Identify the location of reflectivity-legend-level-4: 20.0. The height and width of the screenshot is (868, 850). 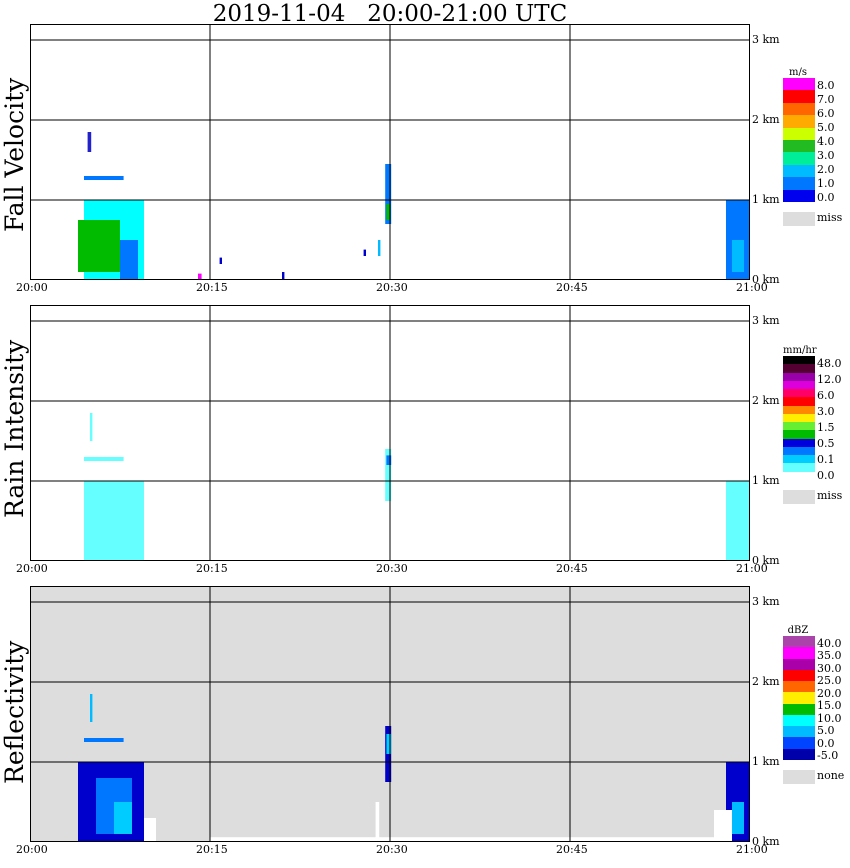
(829, 693).